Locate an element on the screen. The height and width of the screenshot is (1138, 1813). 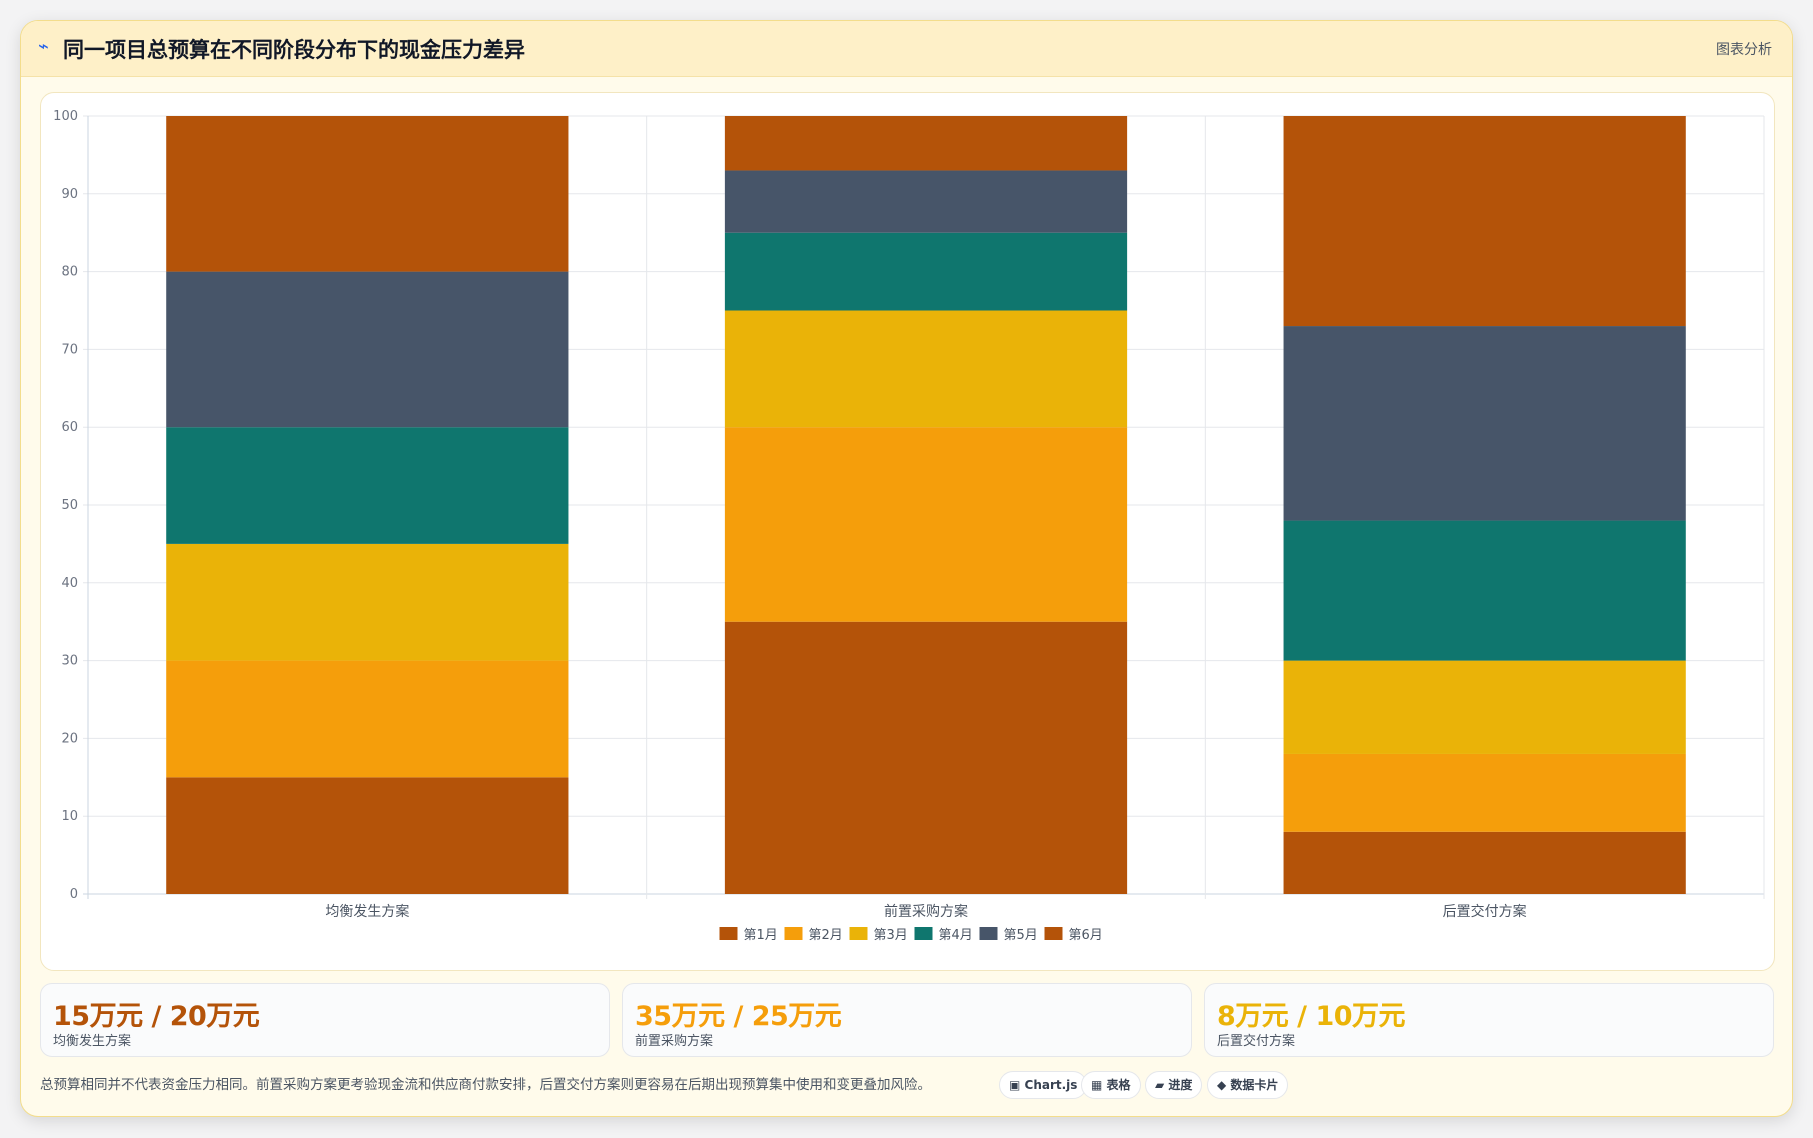
legend-label: 第1月 is located at coordinates (761, 935).